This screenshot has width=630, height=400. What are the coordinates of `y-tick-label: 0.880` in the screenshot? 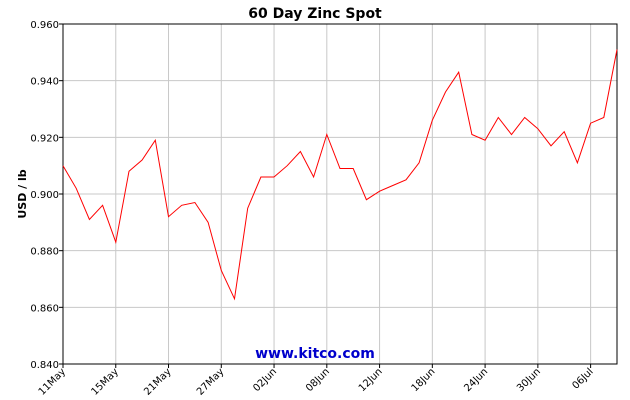 It's located at (44, 252).